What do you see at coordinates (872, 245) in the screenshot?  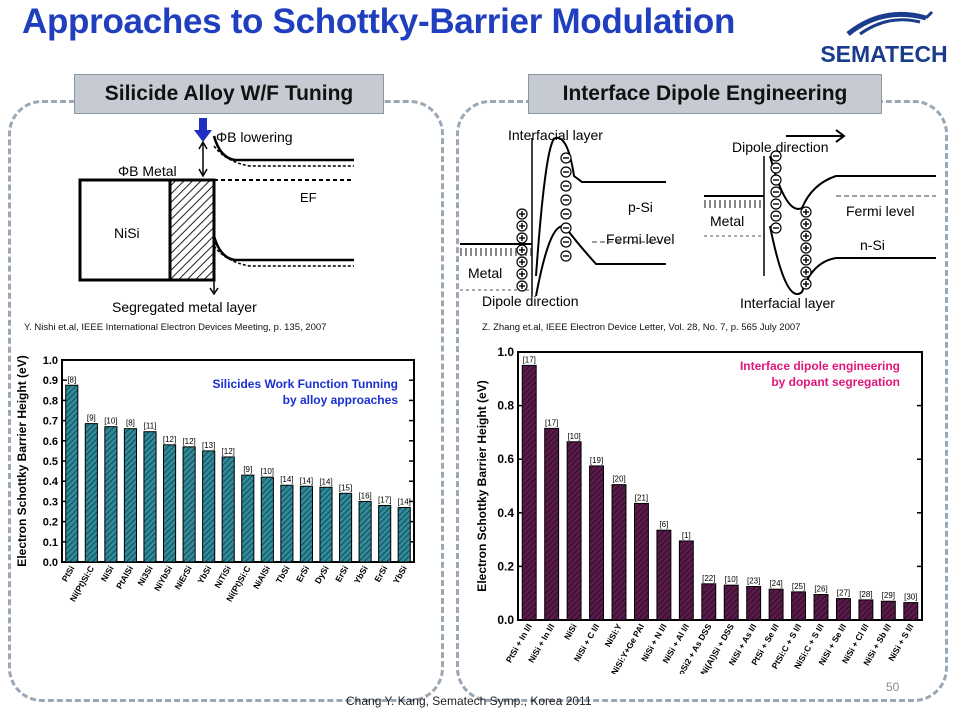 I see `n-si-label: n-Si` at bounding box center [872, 245].